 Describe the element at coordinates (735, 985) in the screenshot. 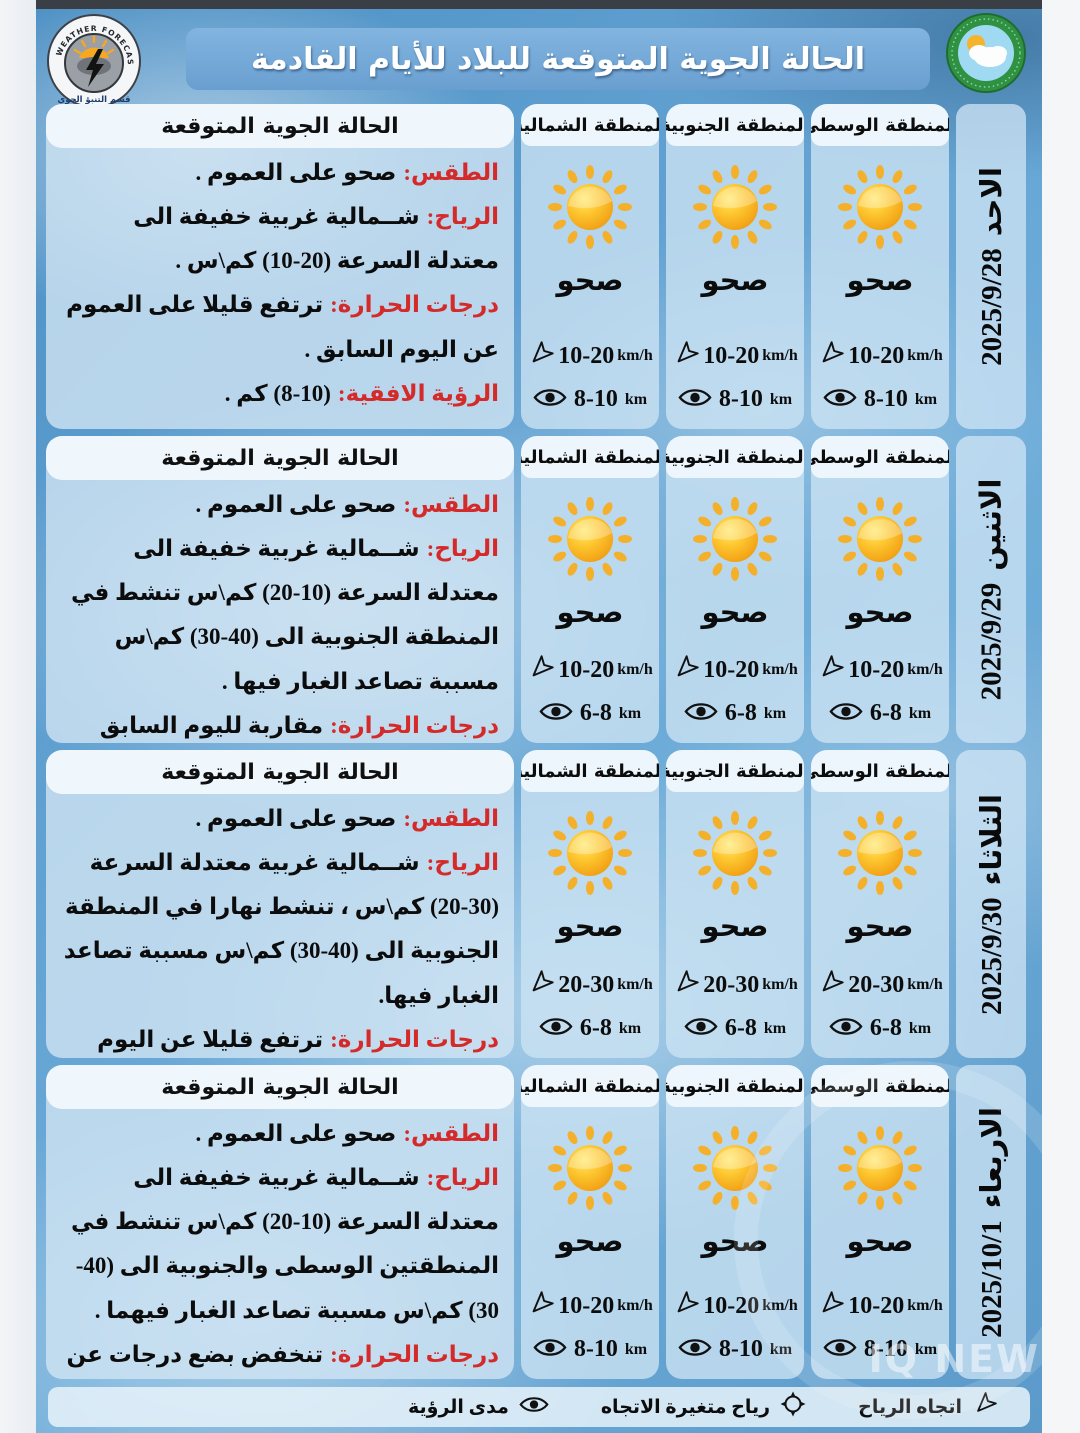

I see `wind-row: 20-30 km/h` at that location.